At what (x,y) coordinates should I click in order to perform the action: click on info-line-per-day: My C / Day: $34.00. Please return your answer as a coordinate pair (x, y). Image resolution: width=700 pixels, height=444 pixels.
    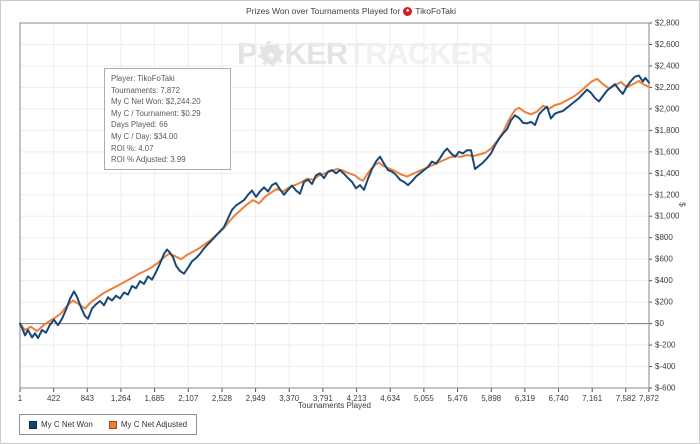
    Looking at the image, I should click on (144, 136).